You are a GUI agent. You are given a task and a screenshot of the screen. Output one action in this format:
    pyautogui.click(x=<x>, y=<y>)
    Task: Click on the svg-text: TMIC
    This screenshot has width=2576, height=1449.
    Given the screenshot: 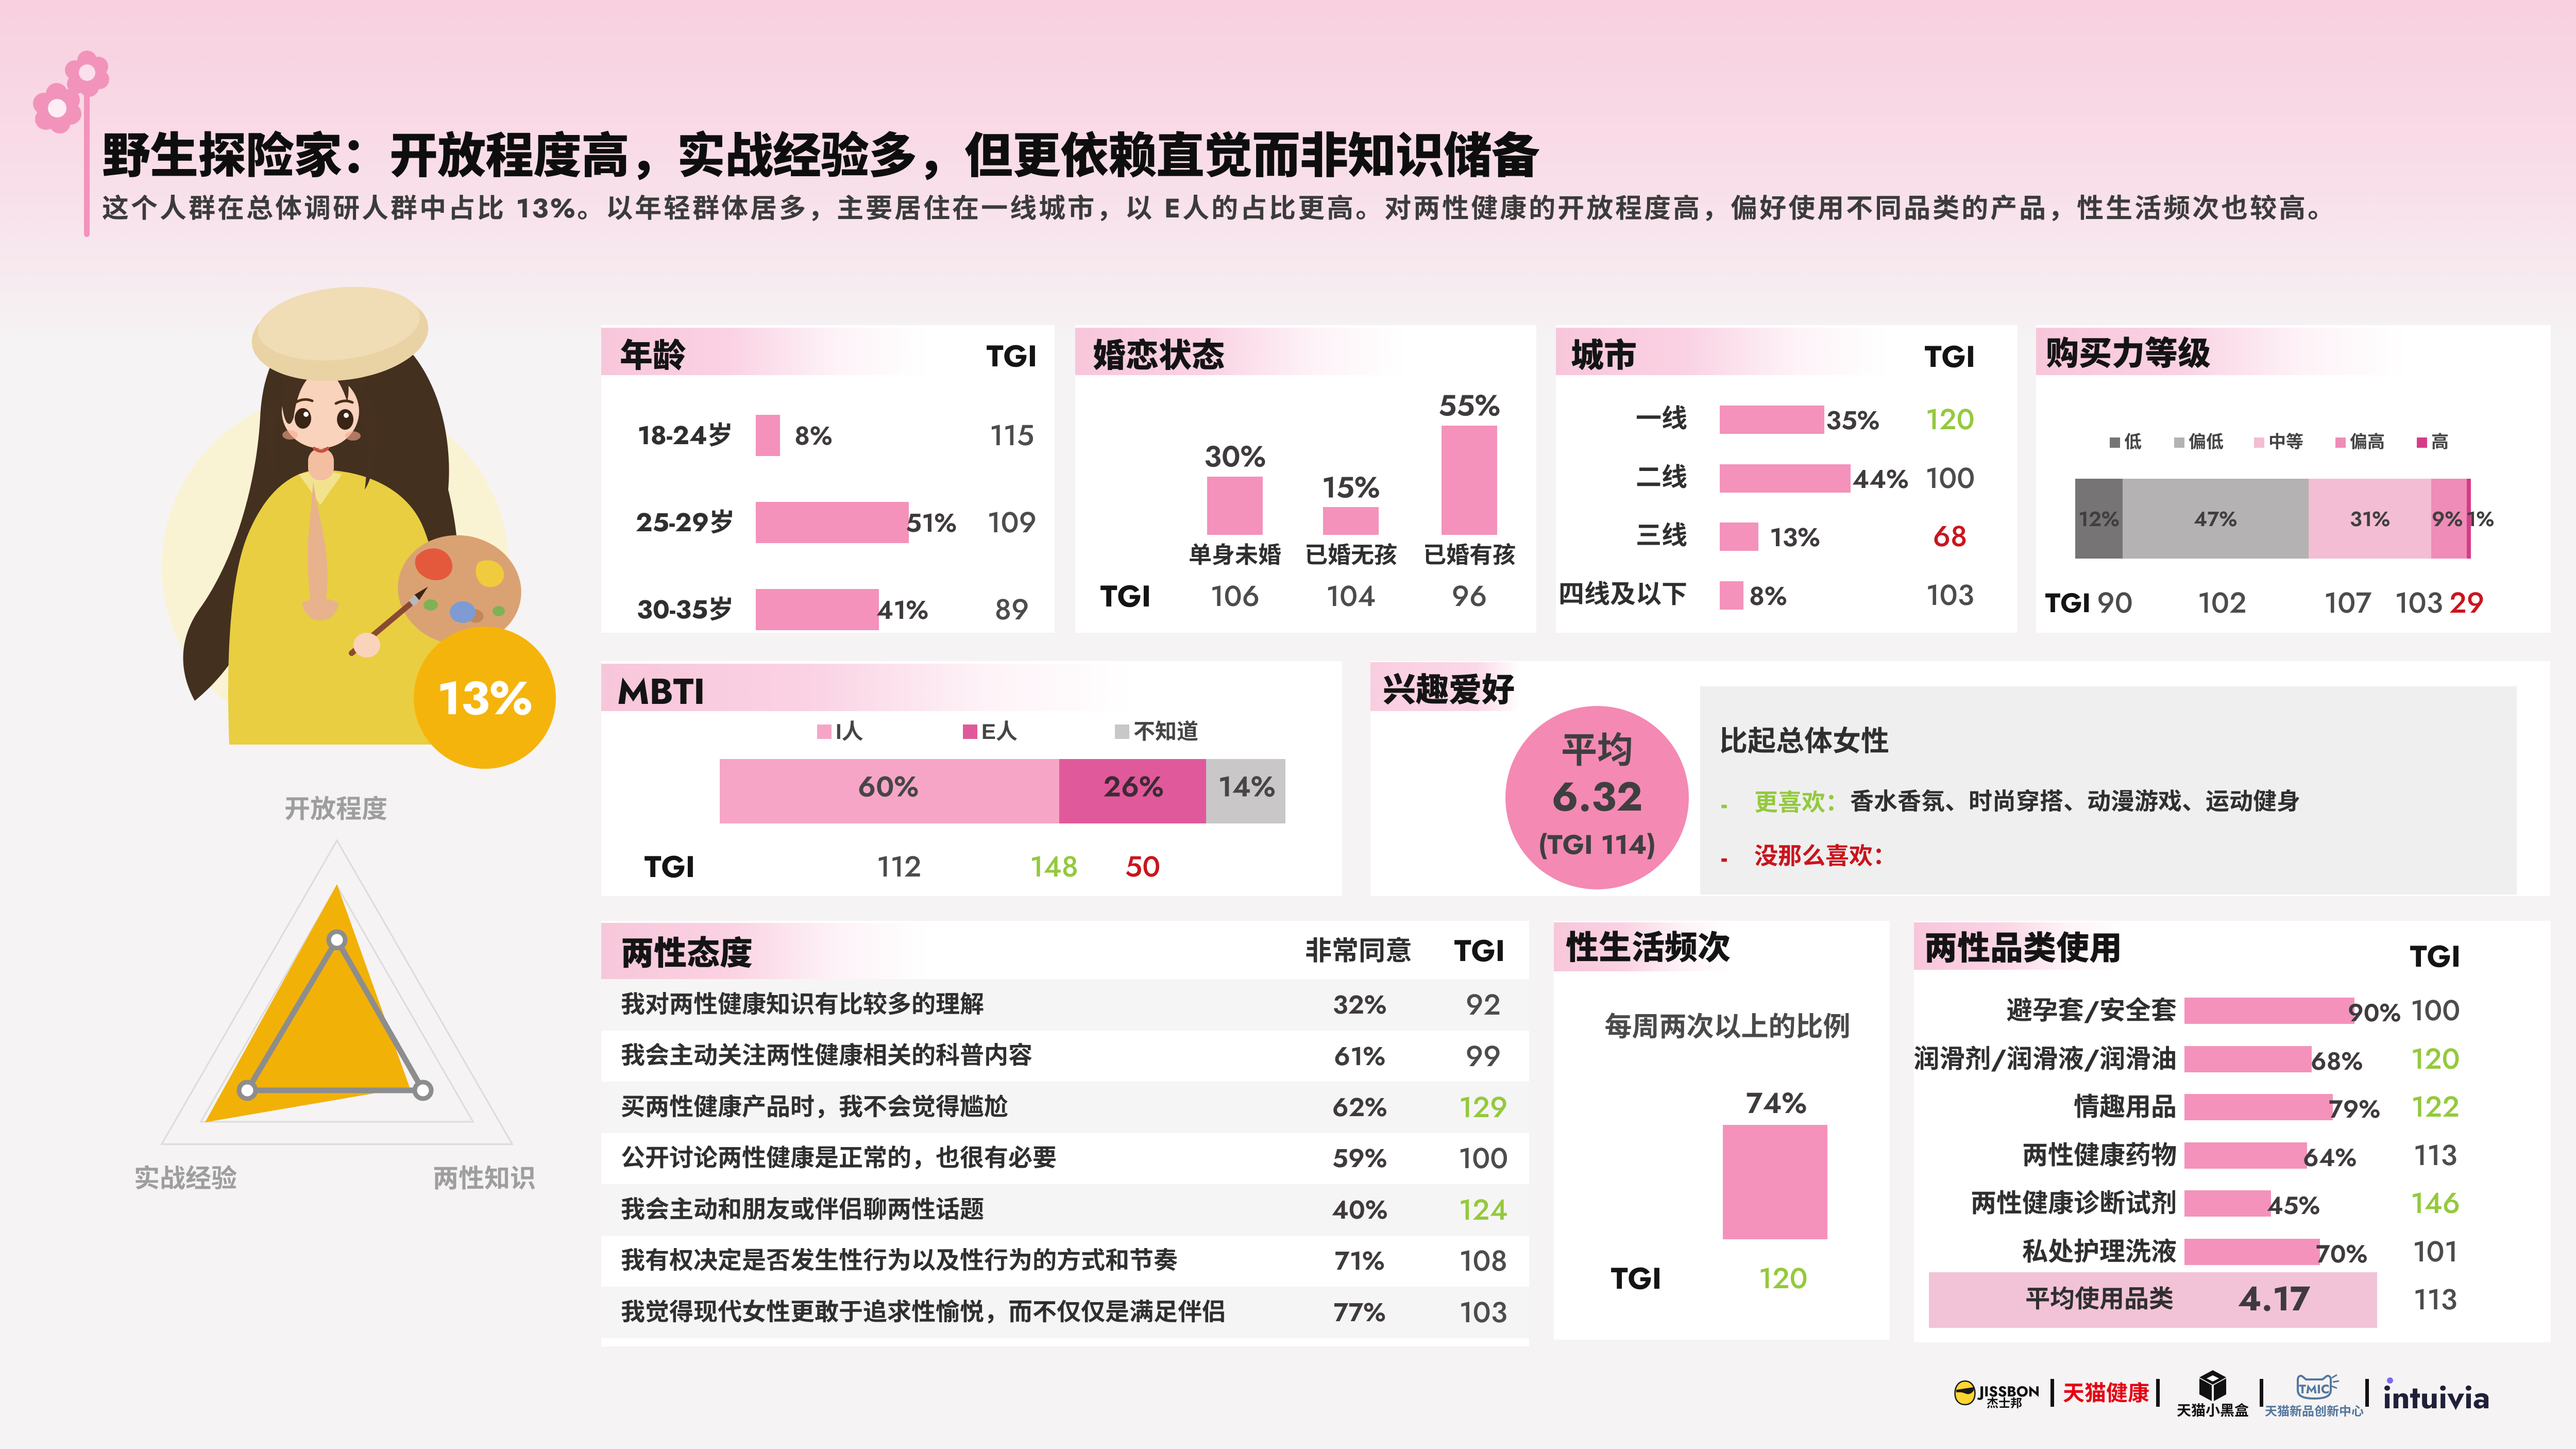 What is the action you would take?
    pyautogui.click(x=2314, y=1389)
    